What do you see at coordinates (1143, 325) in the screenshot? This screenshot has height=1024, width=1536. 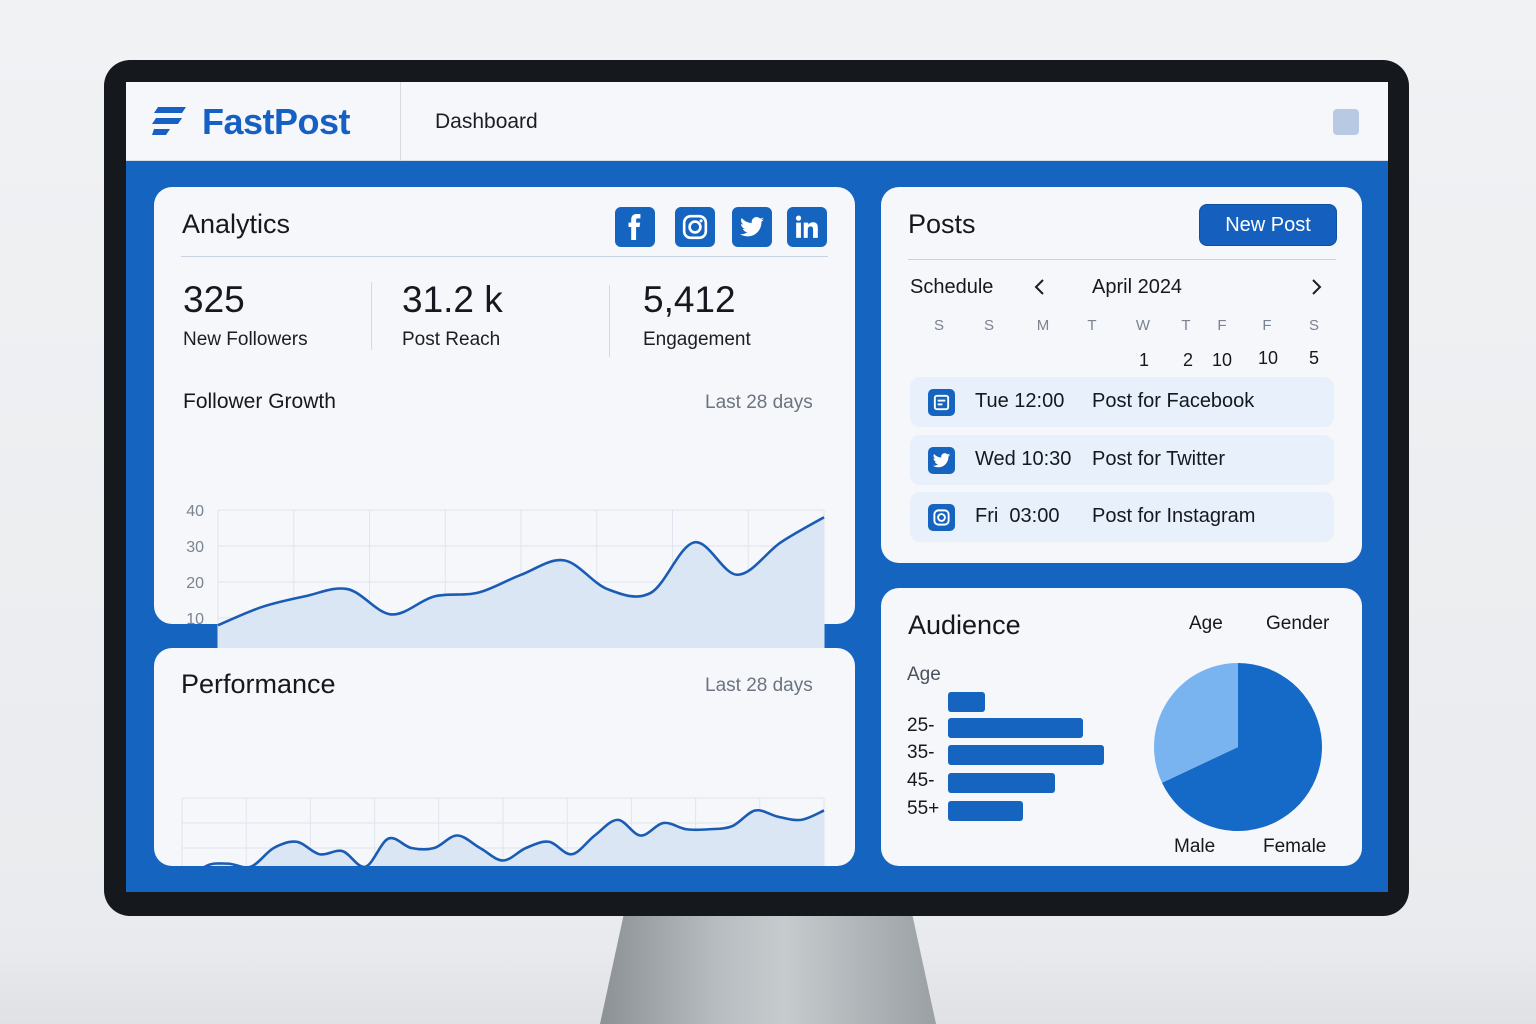 I see `weekday-label: W` at bounding box center [1143, 325].